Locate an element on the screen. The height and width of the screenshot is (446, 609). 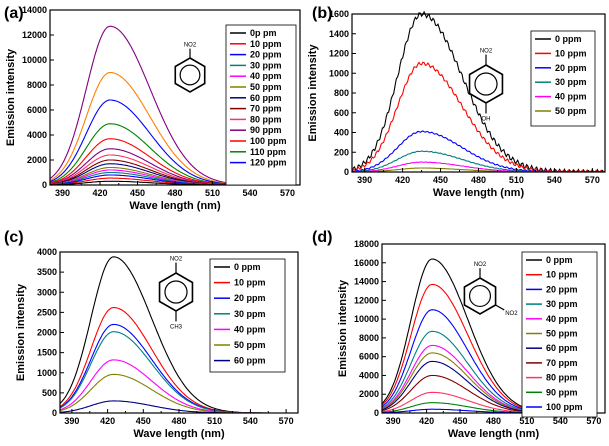
legend-entry: 100 ppm is located at coordinates (268, 141).